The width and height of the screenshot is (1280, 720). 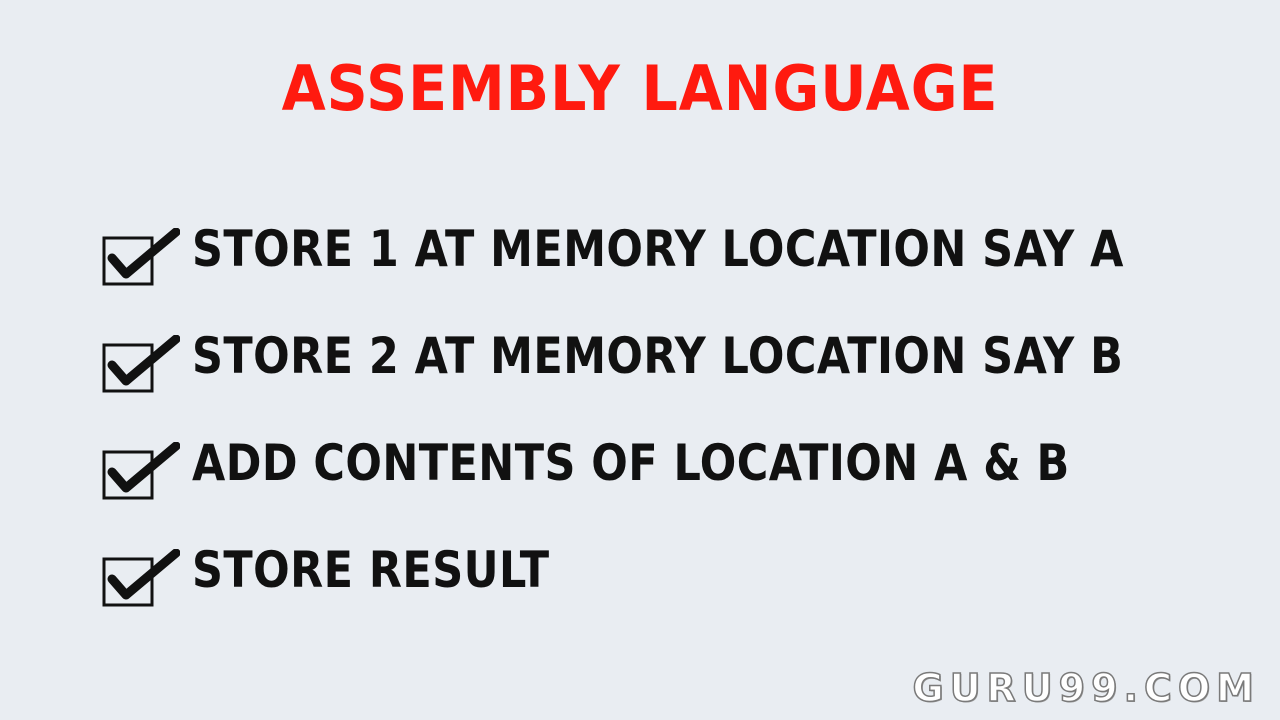 What do you see at coordinates (371, 570) in the screenshot?
I see `checklist-item-text: STORE RESULT` at bounding box center [371, 570].